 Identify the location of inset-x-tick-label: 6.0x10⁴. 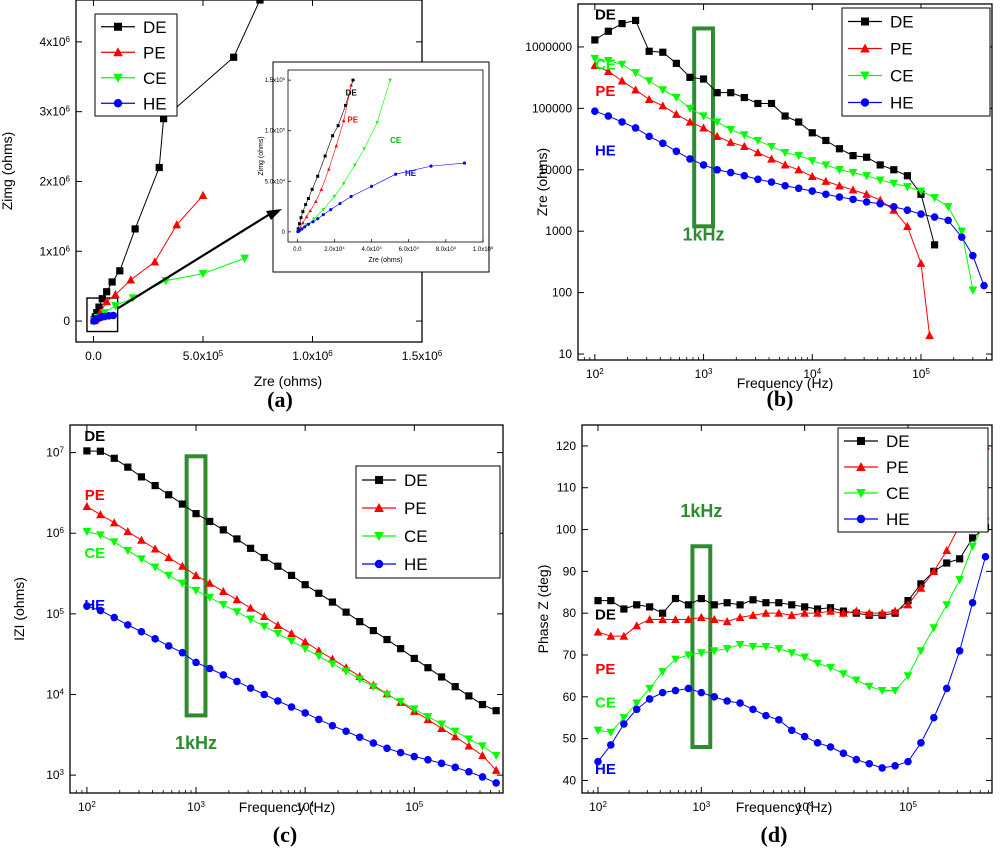
(409, 249).